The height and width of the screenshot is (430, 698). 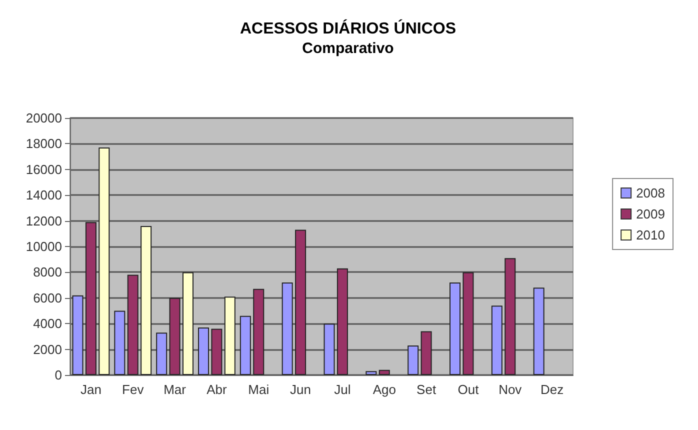 What do you see at coordinates (91, 389) in the screenshot?
I see `x-tick-label: Jan` at bounding box center [91, 389].